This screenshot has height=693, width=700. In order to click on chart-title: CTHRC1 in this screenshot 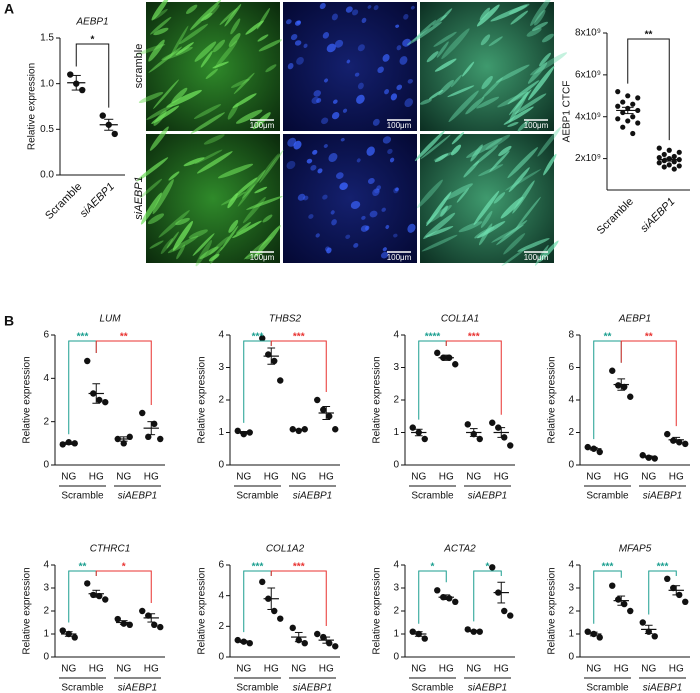, I will do `click(110, 549)`.